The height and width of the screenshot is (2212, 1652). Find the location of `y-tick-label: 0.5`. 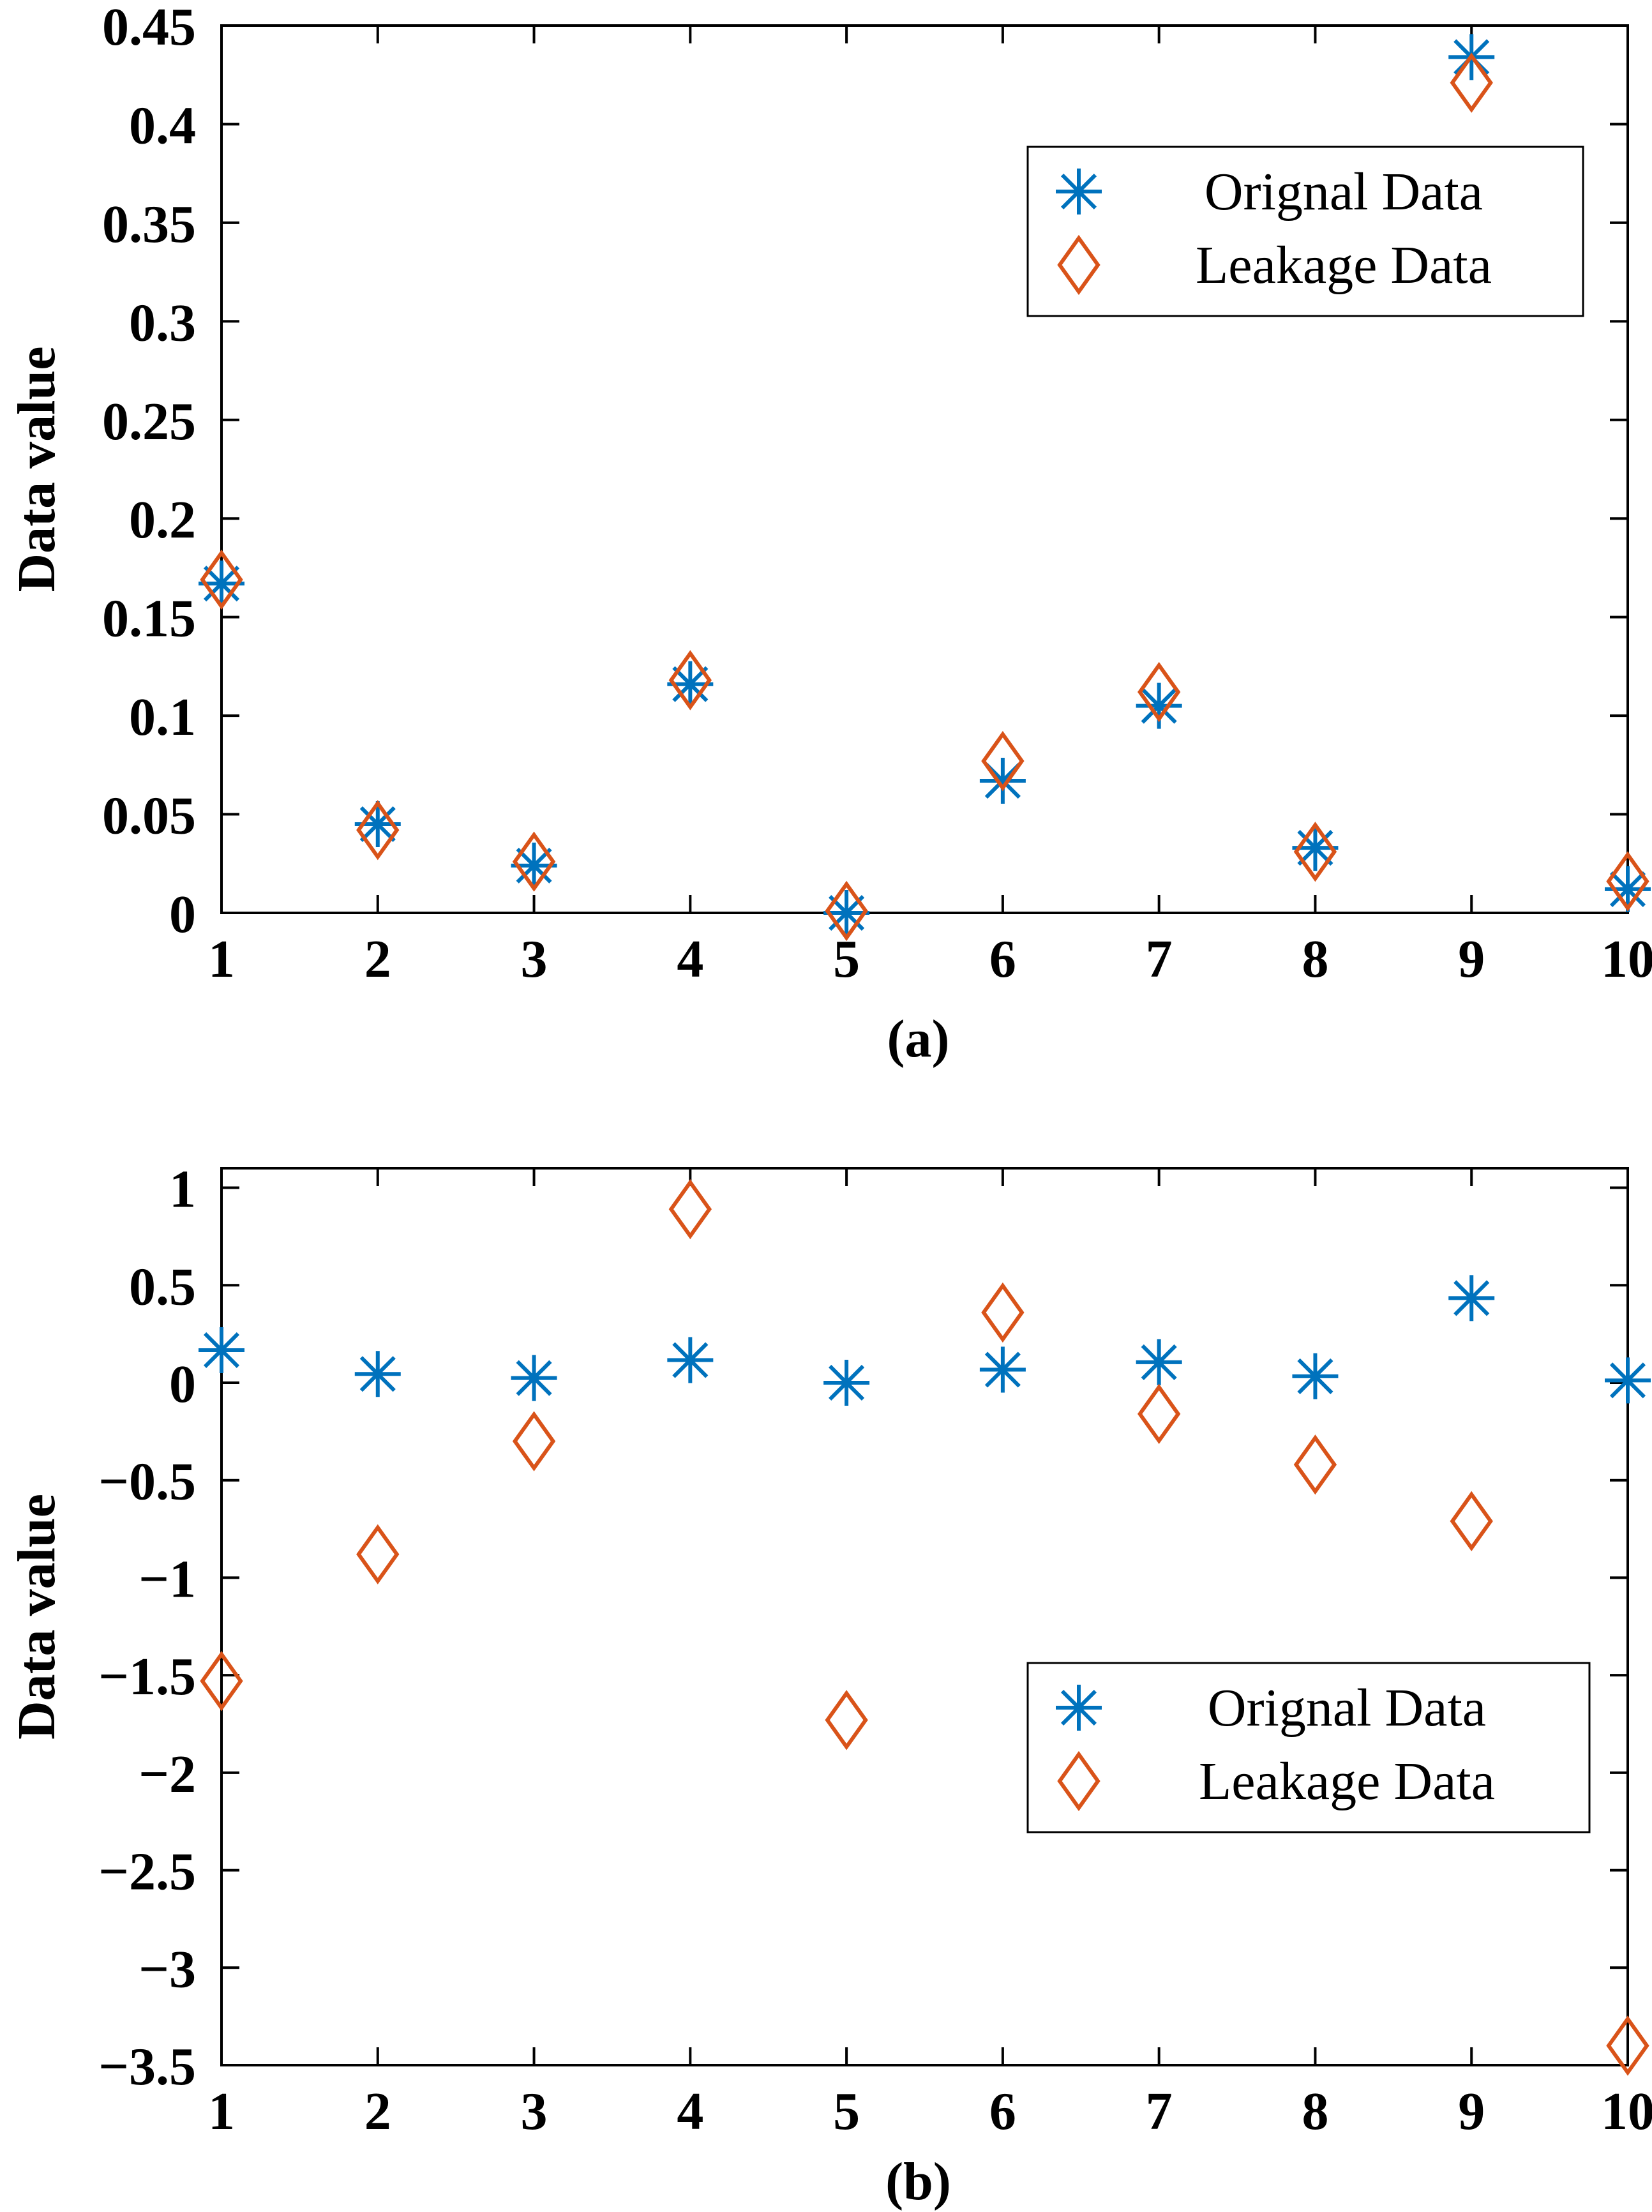

y-tick-label: 0.5 is located at coordinates (162, 1286).